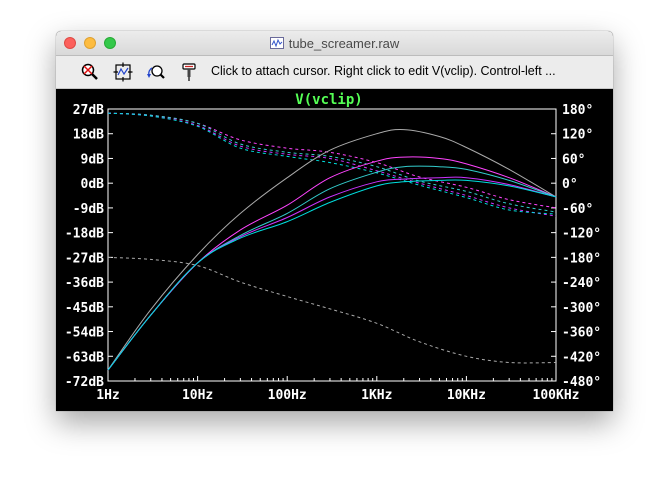 The image size is (669, 491). What do you see at coordinates (84, 234) in the screenshot?
I see `left-axis-tick-label: -18dB` at bounding box center [84, 234].